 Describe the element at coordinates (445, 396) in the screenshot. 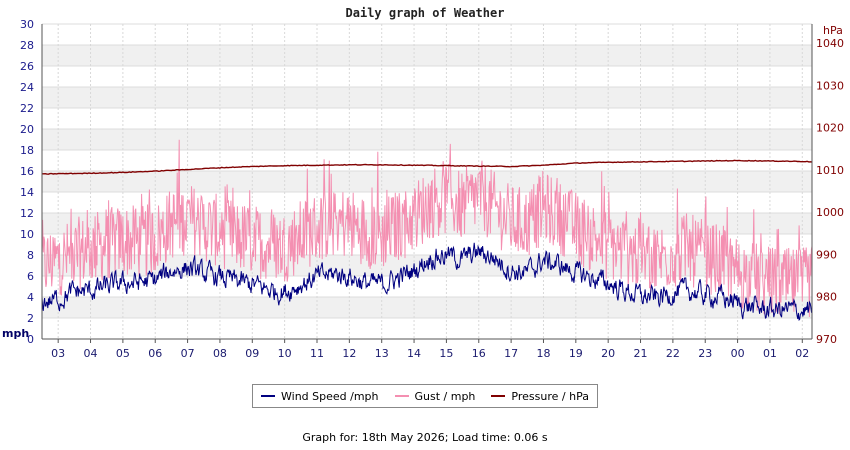

I see `legend-label-gust: Gust / mph` at that location.